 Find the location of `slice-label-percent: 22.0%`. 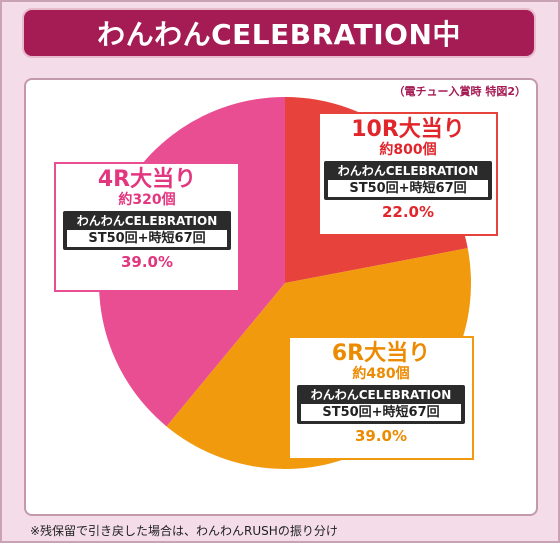

slice-label-percent: 22.0% is located at coordinates (408, 212).